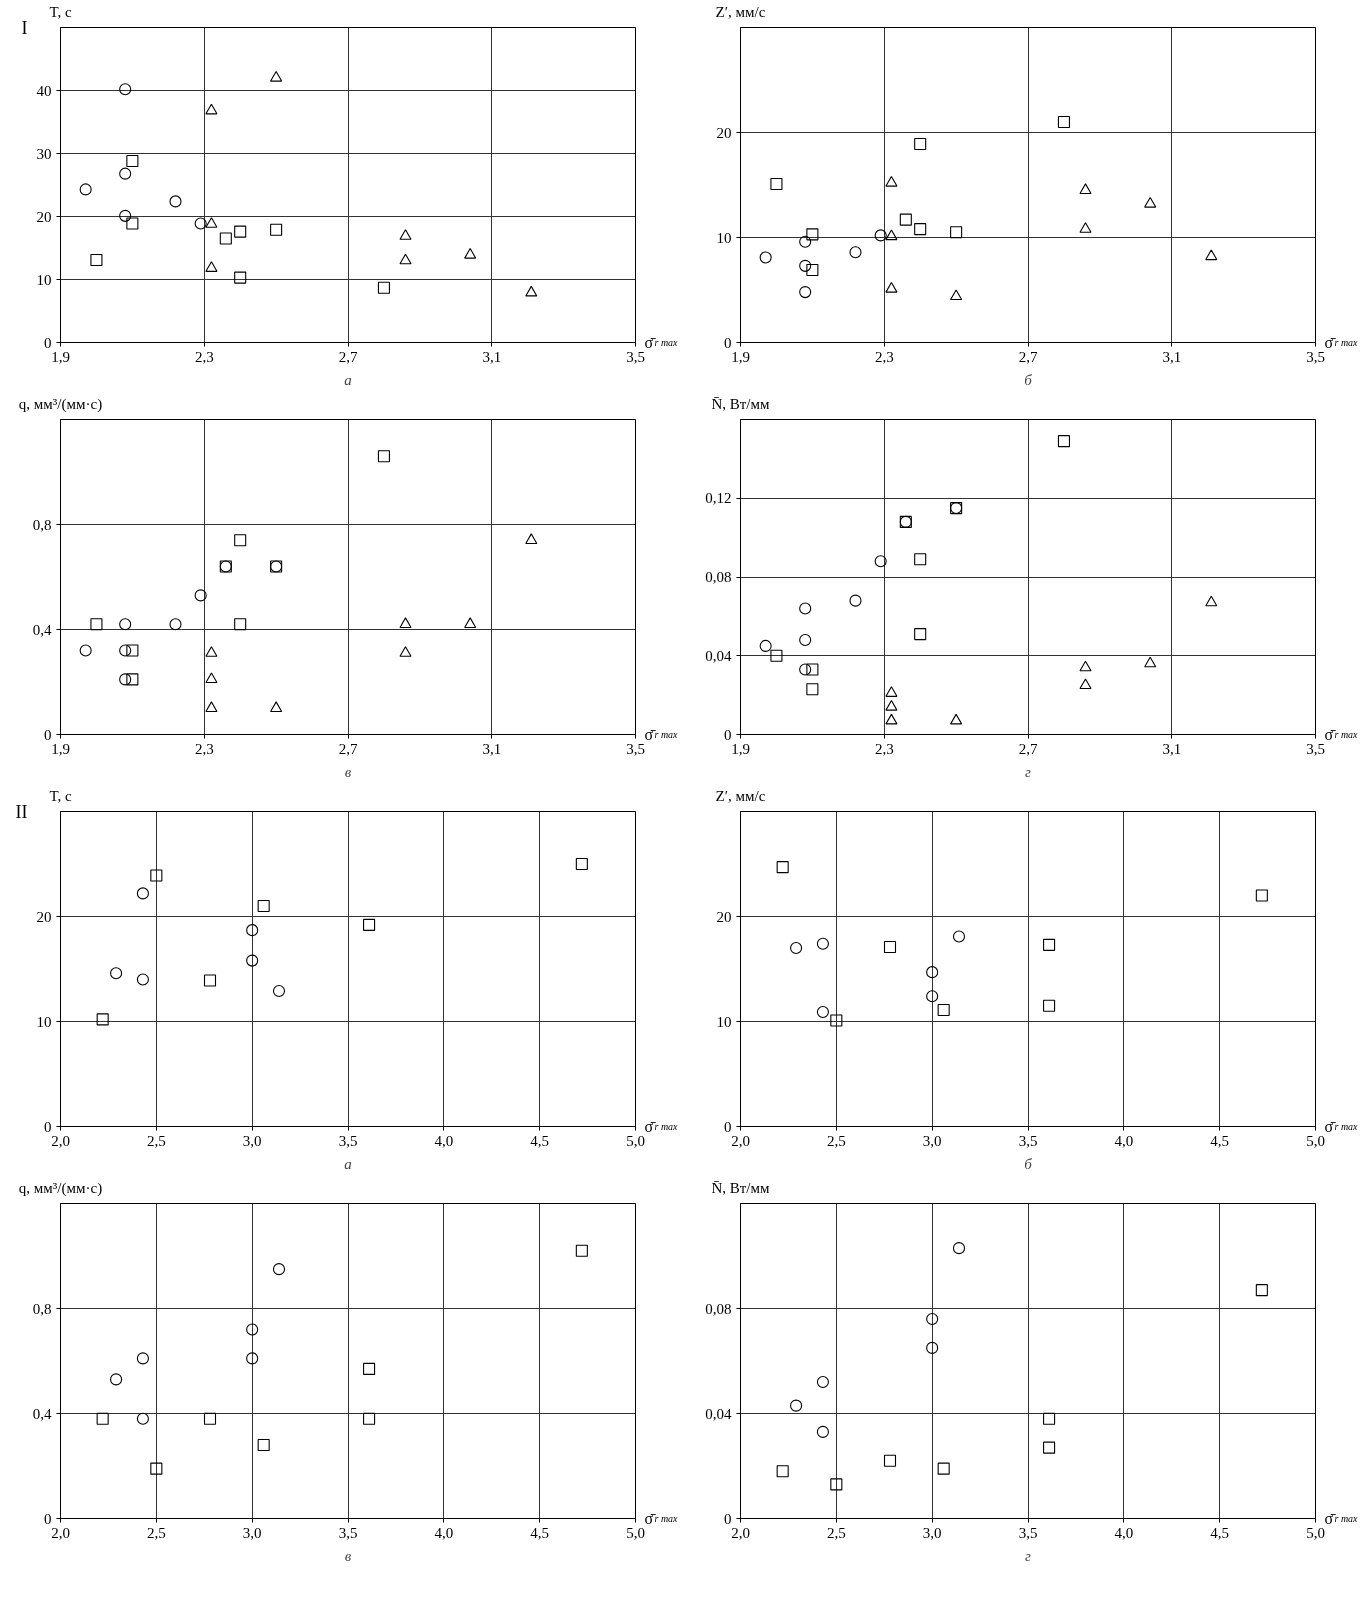 The image size is (1372, 1620). Describe the element at coordinates (21, 811) in the screenshot. I see `text: II` at that location.